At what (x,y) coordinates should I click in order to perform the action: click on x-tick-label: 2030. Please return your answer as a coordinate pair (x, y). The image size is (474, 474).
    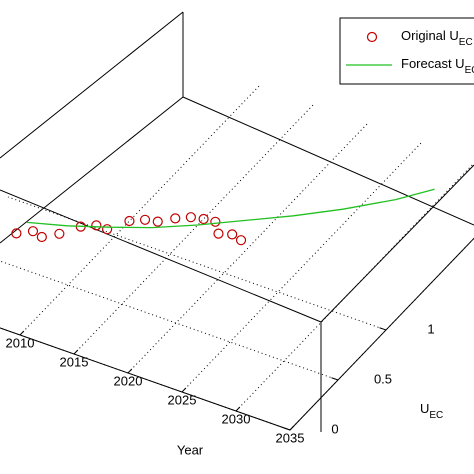
    Looking at the image, I should click on (236, 418).